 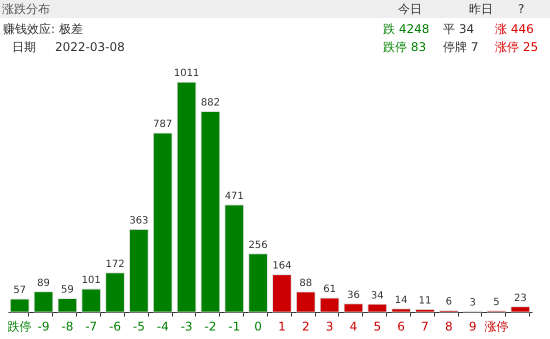 I want to click on data-label: 1011, so click(x=187, y=74).